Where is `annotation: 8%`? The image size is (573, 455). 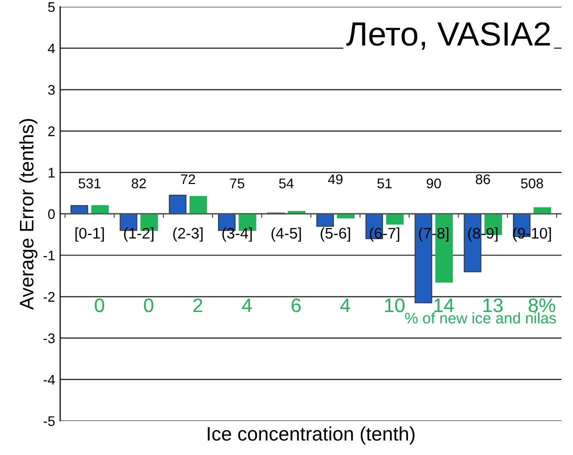 annotation: 8% is located at coordinates (542, 305).